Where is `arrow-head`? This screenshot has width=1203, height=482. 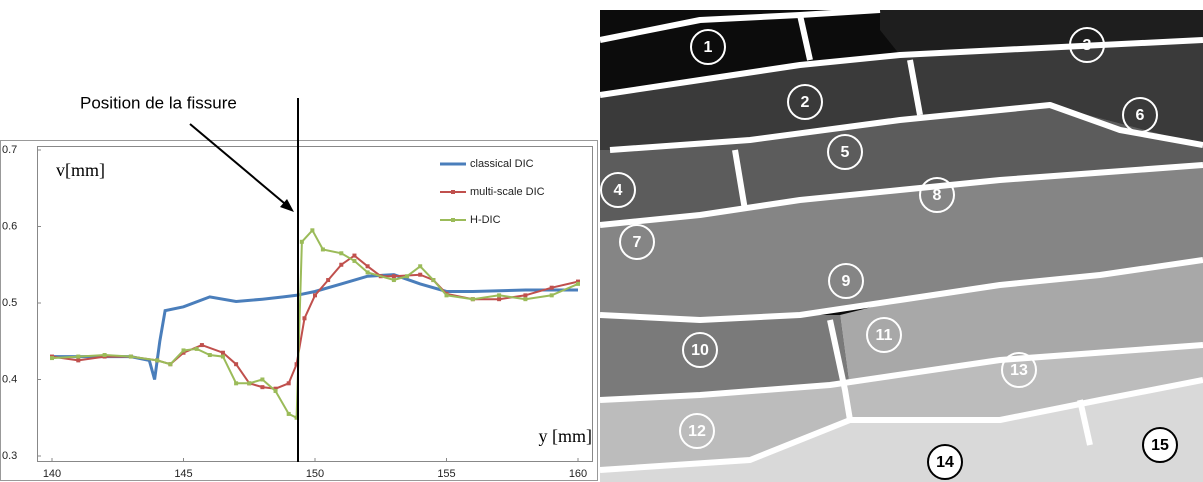 arrow-head is located at coordinates (287, 205).